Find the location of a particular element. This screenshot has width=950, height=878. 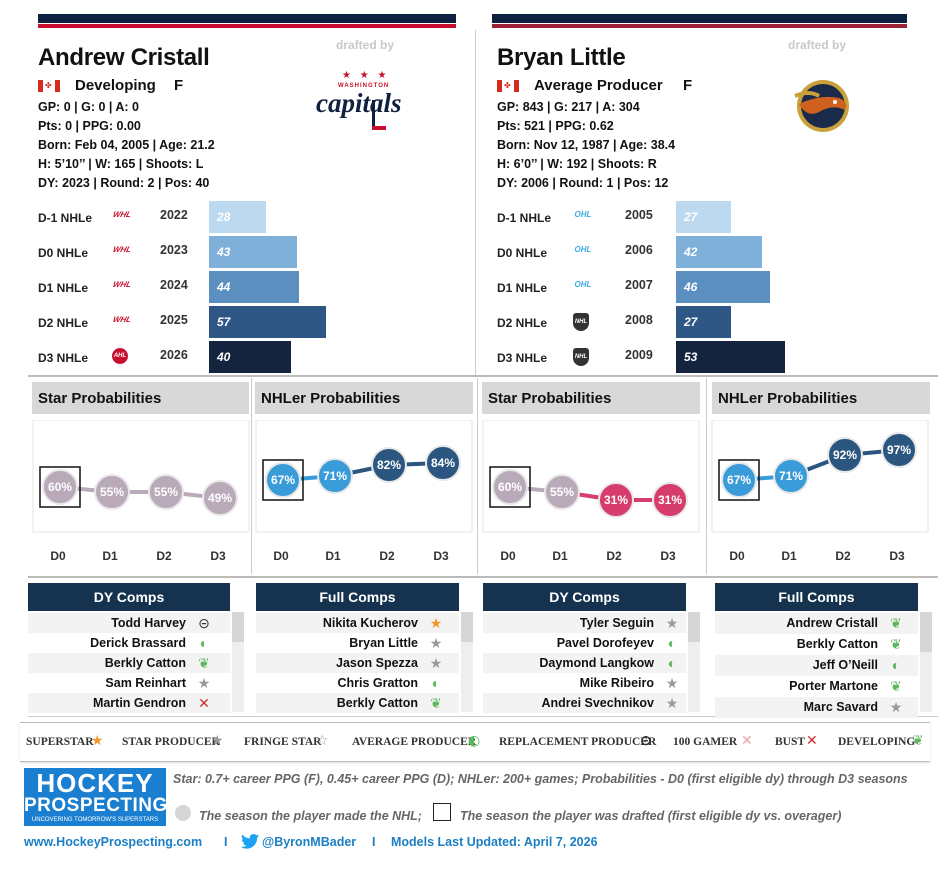

stat-line: H: 6’0’’ | W: 192 | Shoots: R is located at coordinates (577, 164).